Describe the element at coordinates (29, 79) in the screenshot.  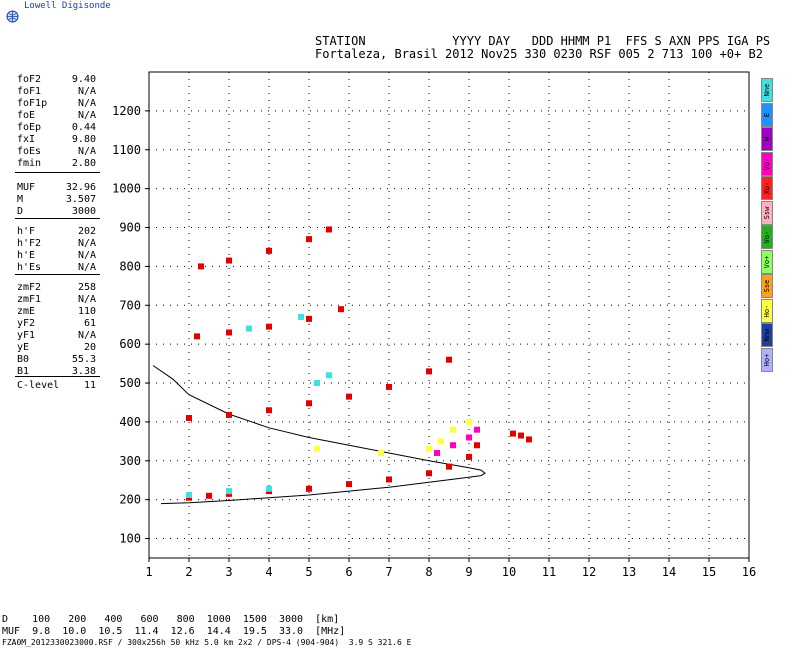
I see `param-label: foF2` at that location.